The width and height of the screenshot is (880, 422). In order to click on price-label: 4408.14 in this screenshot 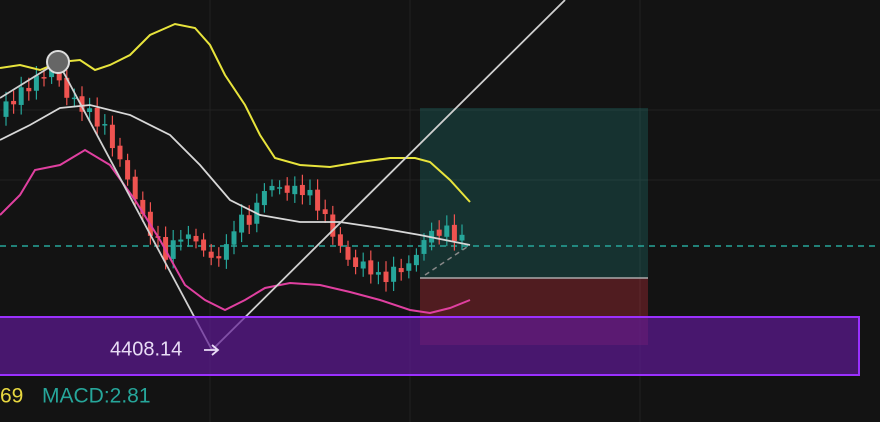, I will do `click(146, 349)`.